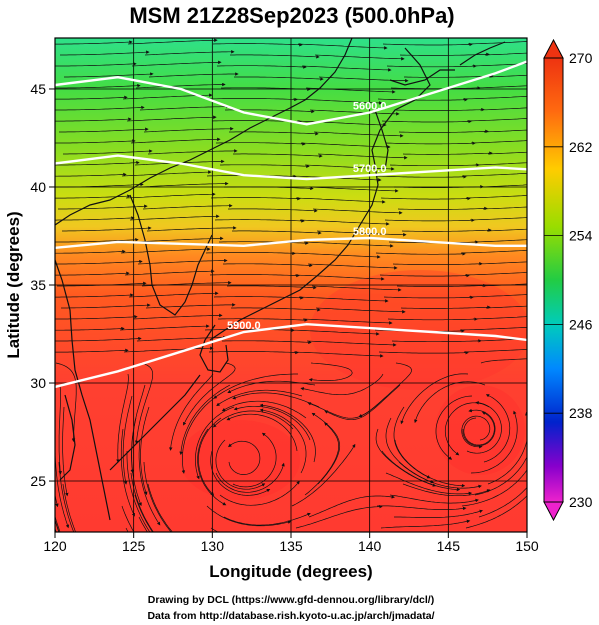  I want to click on warm-anomaly-south, so click(240, 460).